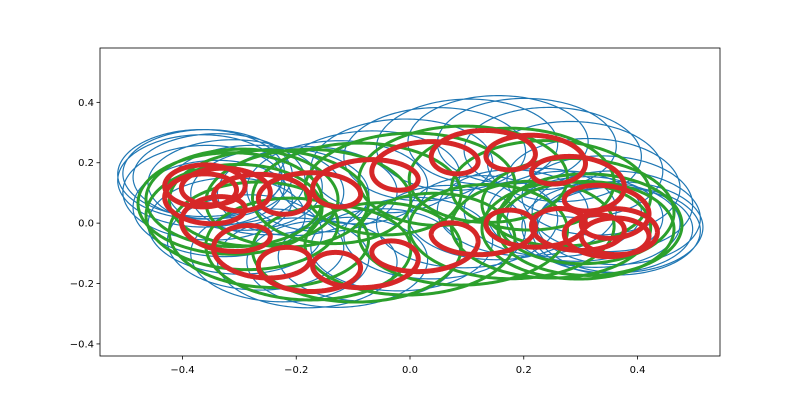 Image resolution: width=800 pixels, height=400 pixels. Describe the element at coordinates (638, 370) in the screenshot. I see `x-tick-label: 0.4` at that location.